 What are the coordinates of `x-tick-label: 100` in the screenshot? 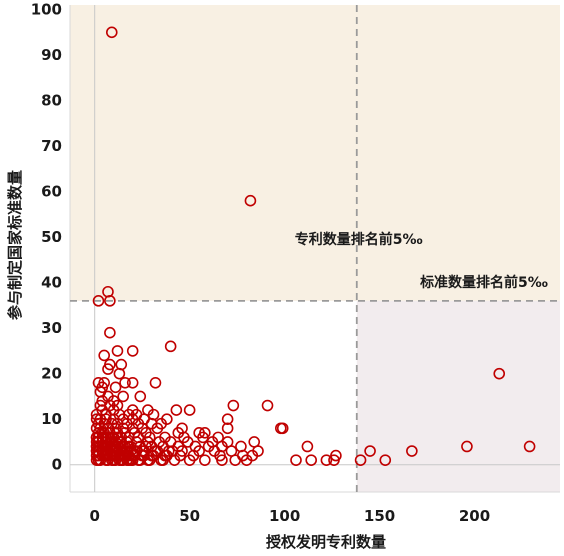 It's located at (284, 516).